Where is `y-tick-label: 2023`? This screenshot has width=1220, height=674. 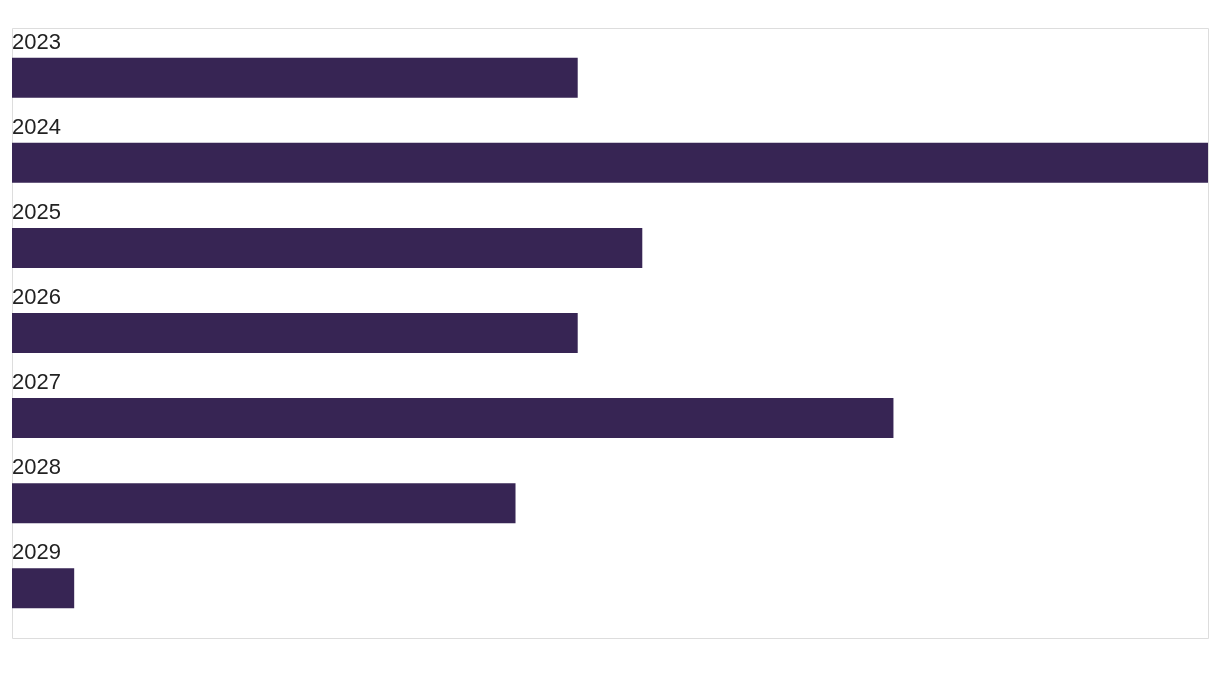 y-tick-label: 2023 is located at coordinates (36, 41).